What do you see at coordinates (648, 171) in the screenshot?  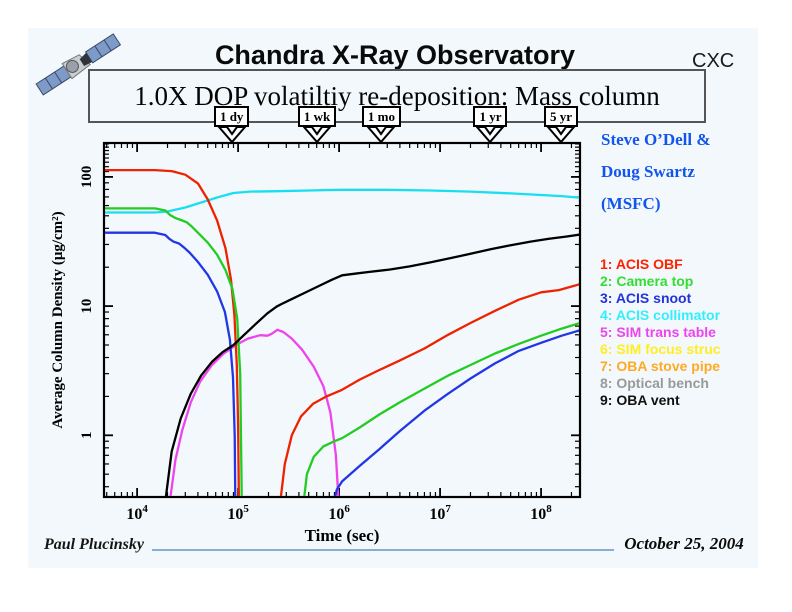 I see `credit-line-2: Doug Swartz` at bounding box center [648, 171].